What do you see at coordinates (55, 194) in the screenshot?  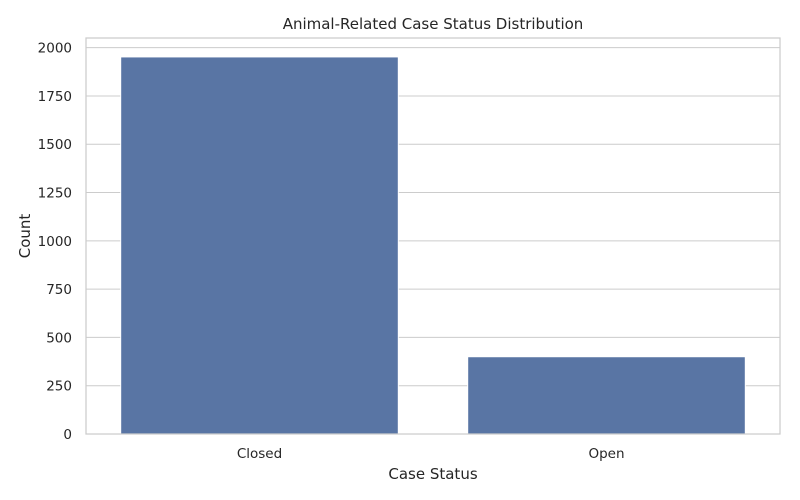 I see `y-tick-label: 1250` at bounding box center [55, 194].